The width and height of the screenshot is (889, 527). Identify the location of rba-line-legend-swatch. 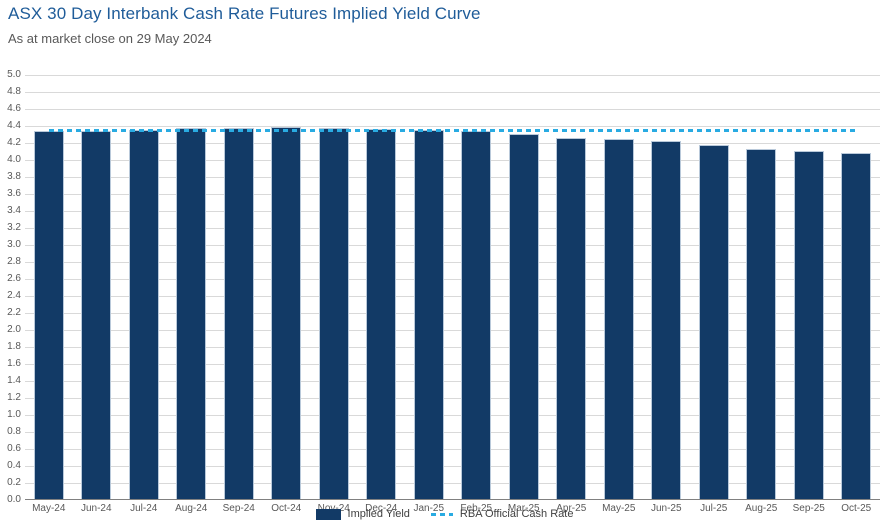
(441, 514).